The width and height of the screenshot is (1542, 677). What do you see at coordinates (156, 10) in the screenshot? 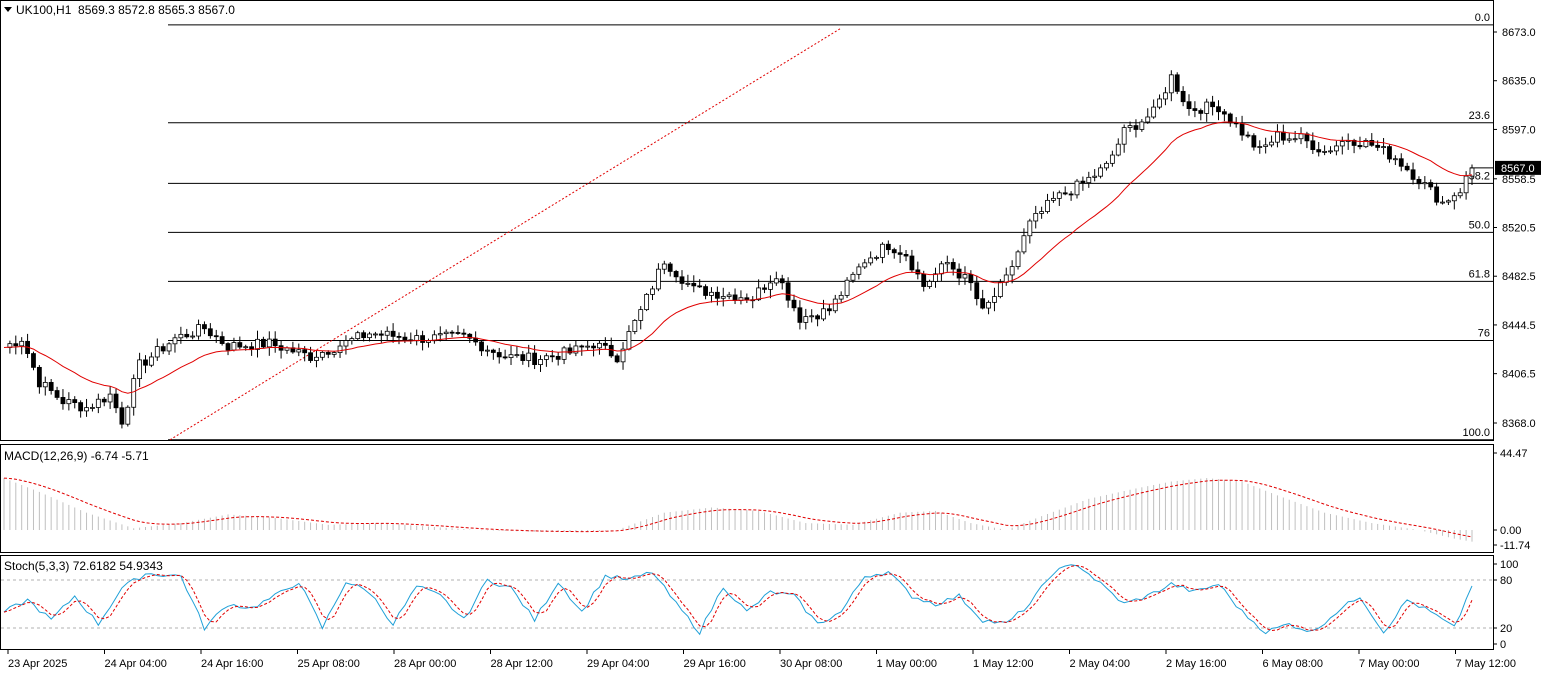
I see `ohlc-values: 8569.3 8572.8 8565.3 8567.0` at bounding box center [156, 10].